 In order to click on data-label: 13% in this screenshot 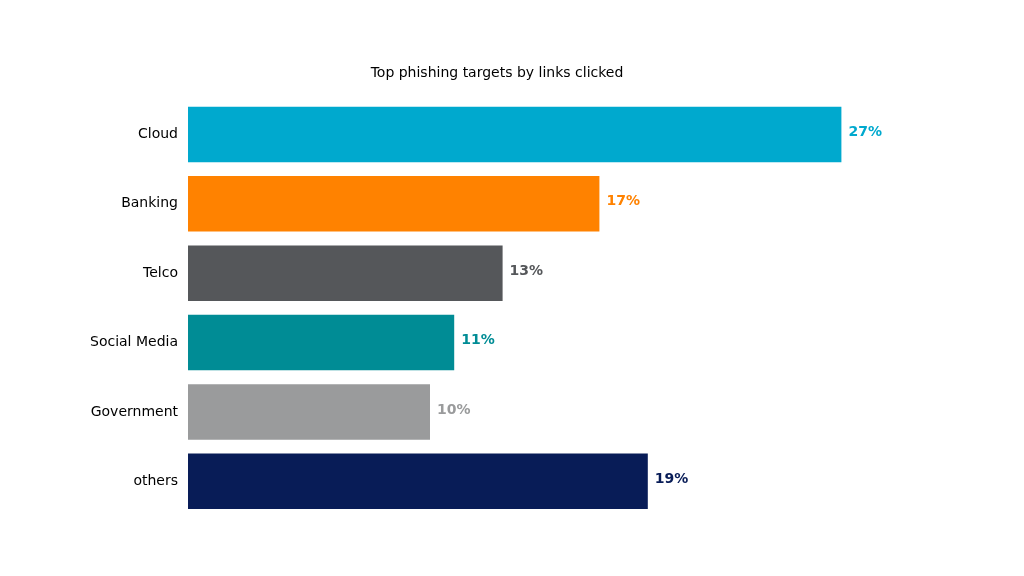, I will do `click(526, 269)`.